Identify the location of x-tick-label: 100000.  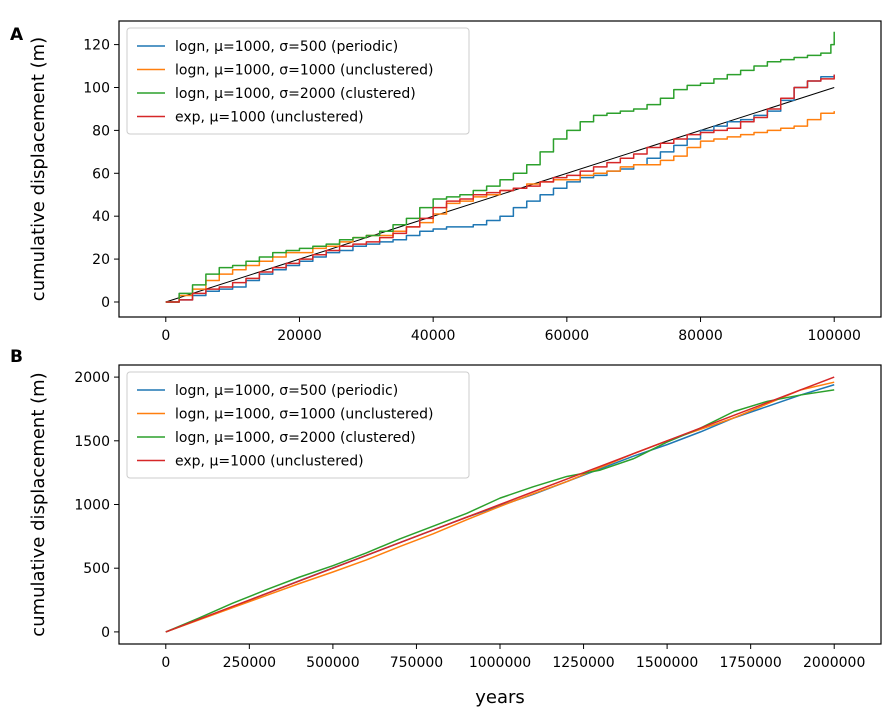
(833, 336).